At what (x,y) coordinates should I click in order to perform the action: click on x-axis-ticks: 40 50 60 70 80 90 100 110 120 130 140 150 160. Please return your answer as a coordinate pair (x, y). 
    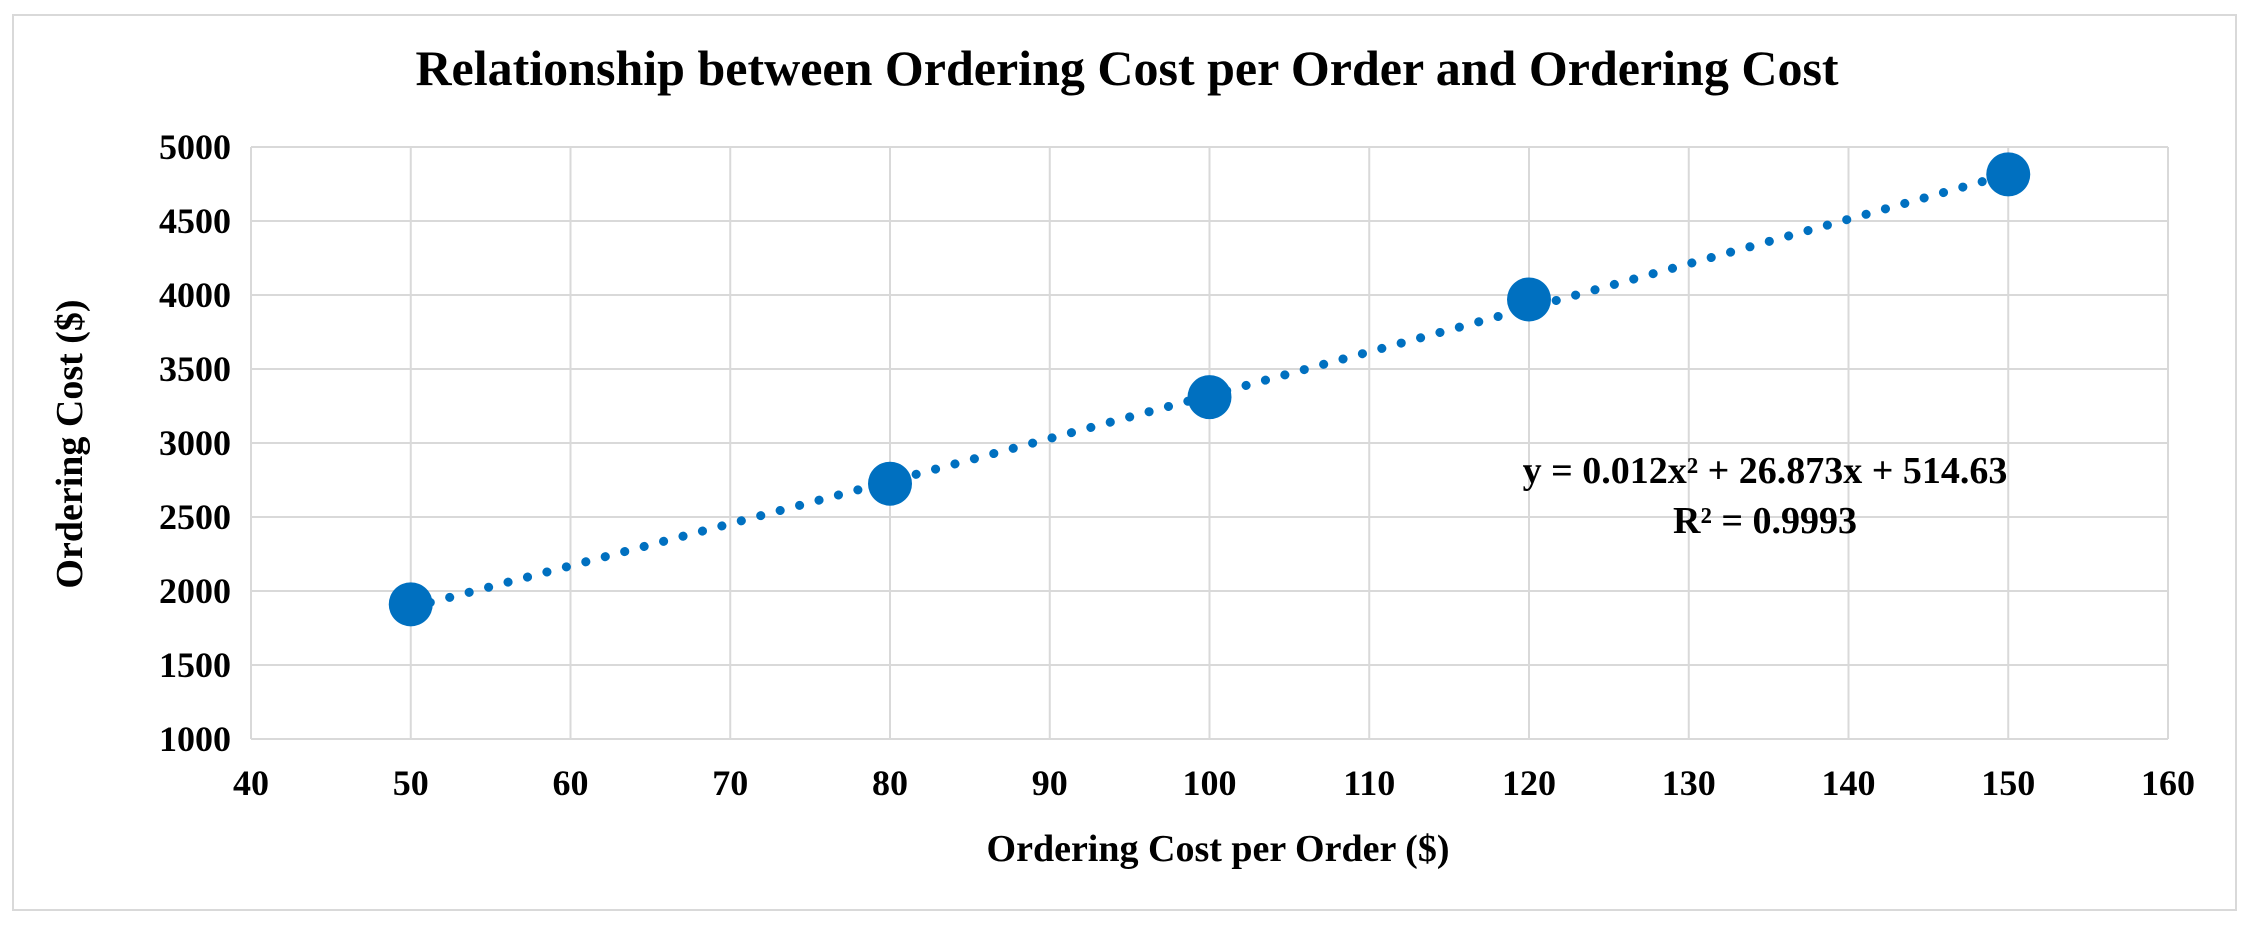
    Looking at the image, I should click on (1214, 783).